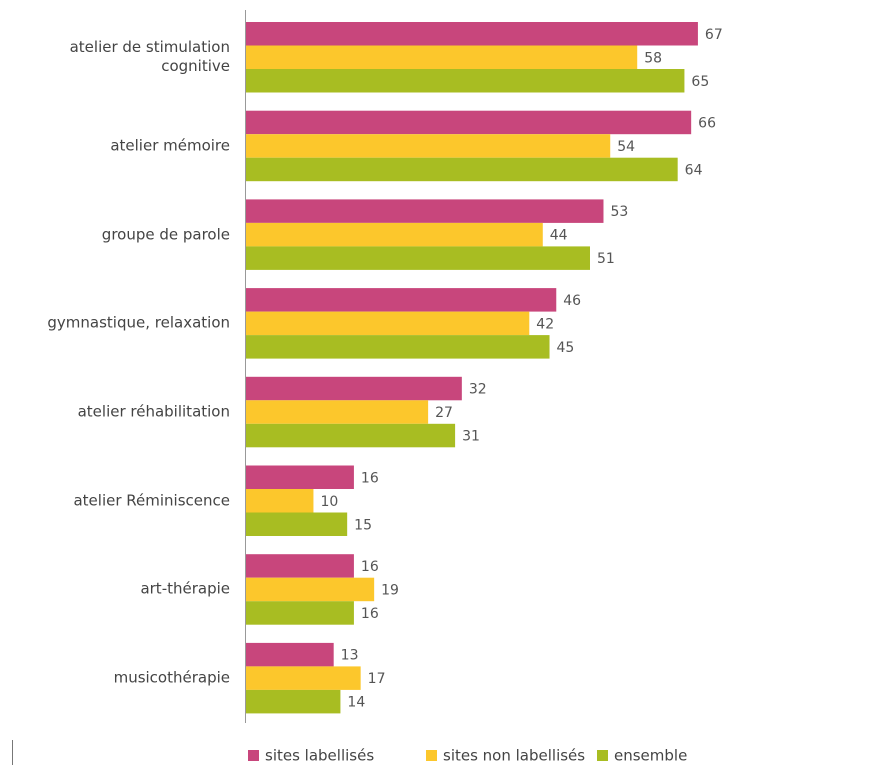 The height and width of the screenshot is (767, 883). What do you see at coordinates (619, 212) in the screenshot?
I see `value-label: 53` at bounding box center [619, 212].